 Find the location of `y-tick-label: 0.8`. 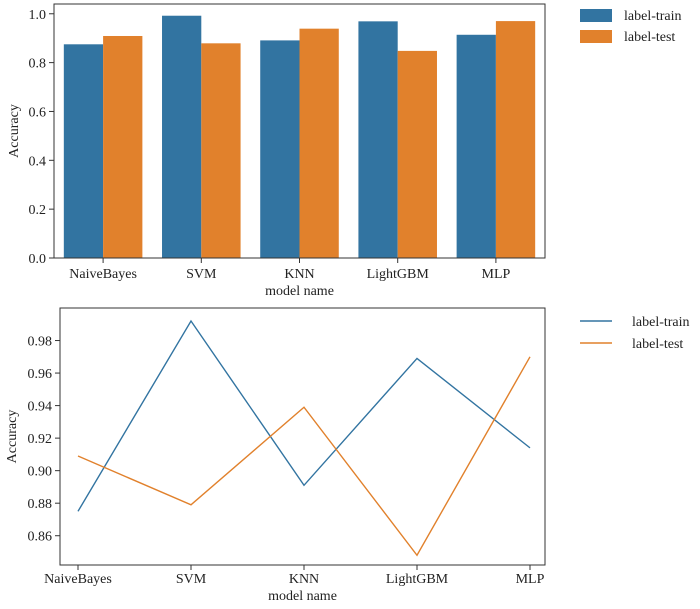

y-tick-label: 0.8 is located at coordinates (38, 64).